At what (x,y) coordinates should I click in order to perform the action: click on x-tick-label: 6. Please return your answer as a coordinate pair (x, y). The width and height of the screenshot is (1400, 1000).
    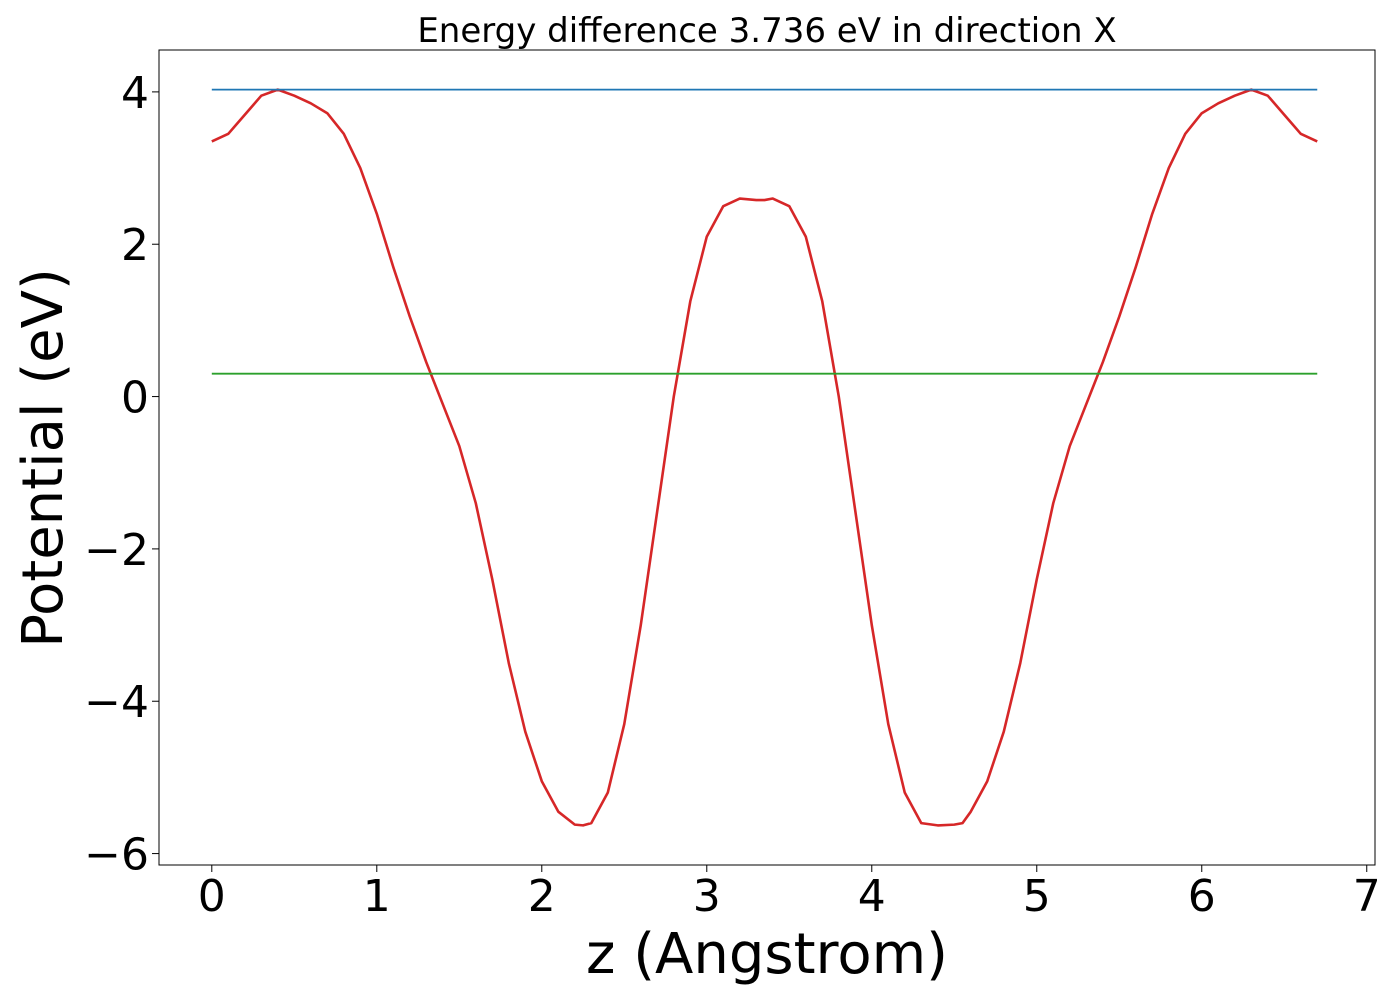
    Looking at the image, I should click on (1202, 896).